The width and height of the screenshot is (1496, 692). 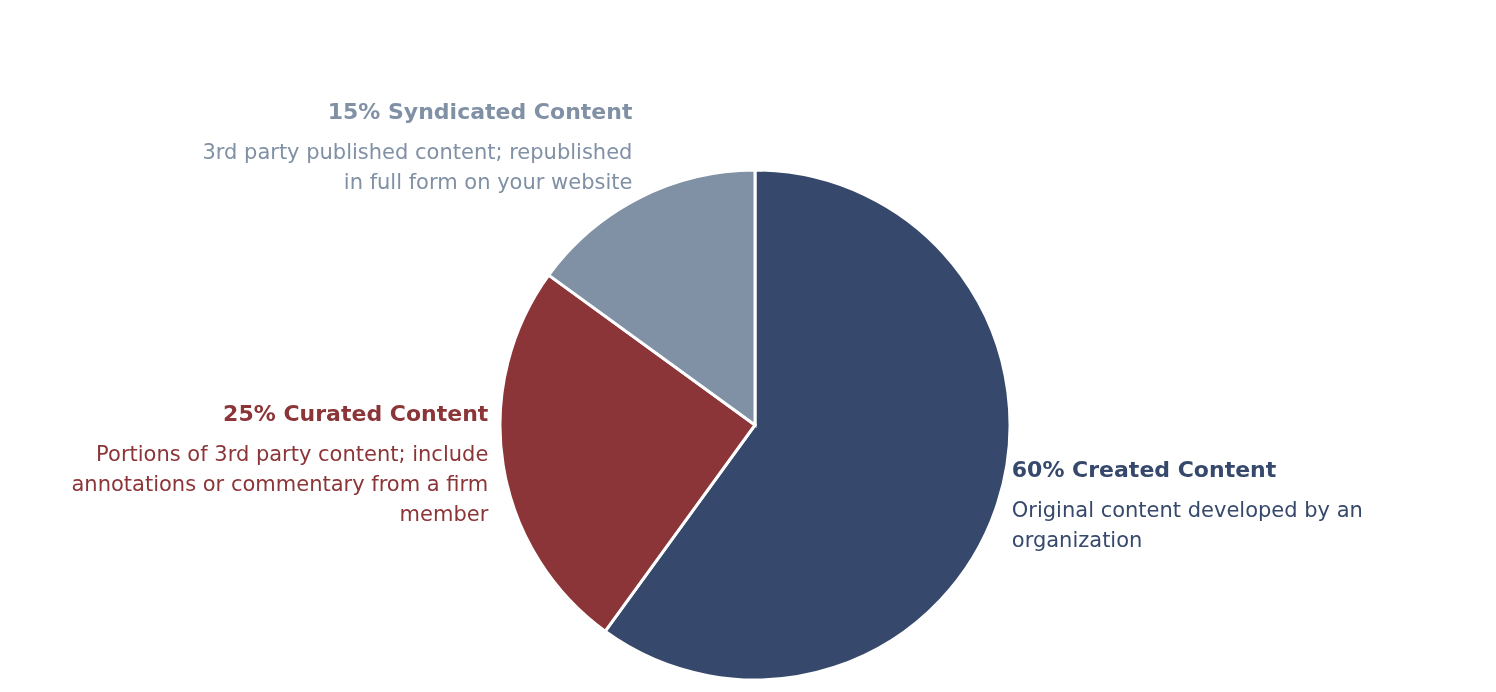 What do you see at coordinates (1144, 470) in the screenshot?
I see `slice-label: 60% Created Content` at bounding box center [1144, 470].